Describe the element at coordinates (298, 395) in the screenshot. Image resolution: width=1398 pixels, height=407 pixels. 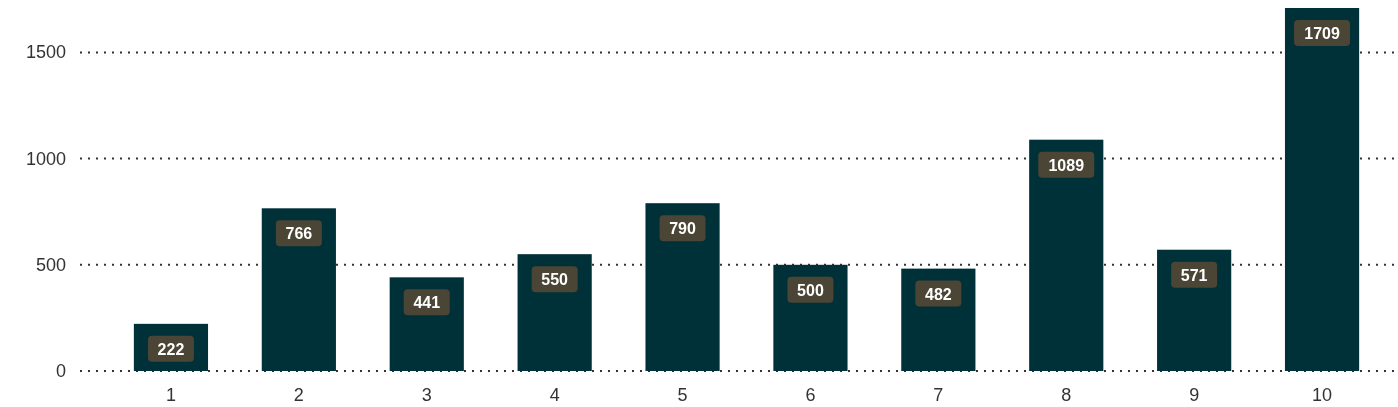
I see `x-tick-label: 2` at that location.